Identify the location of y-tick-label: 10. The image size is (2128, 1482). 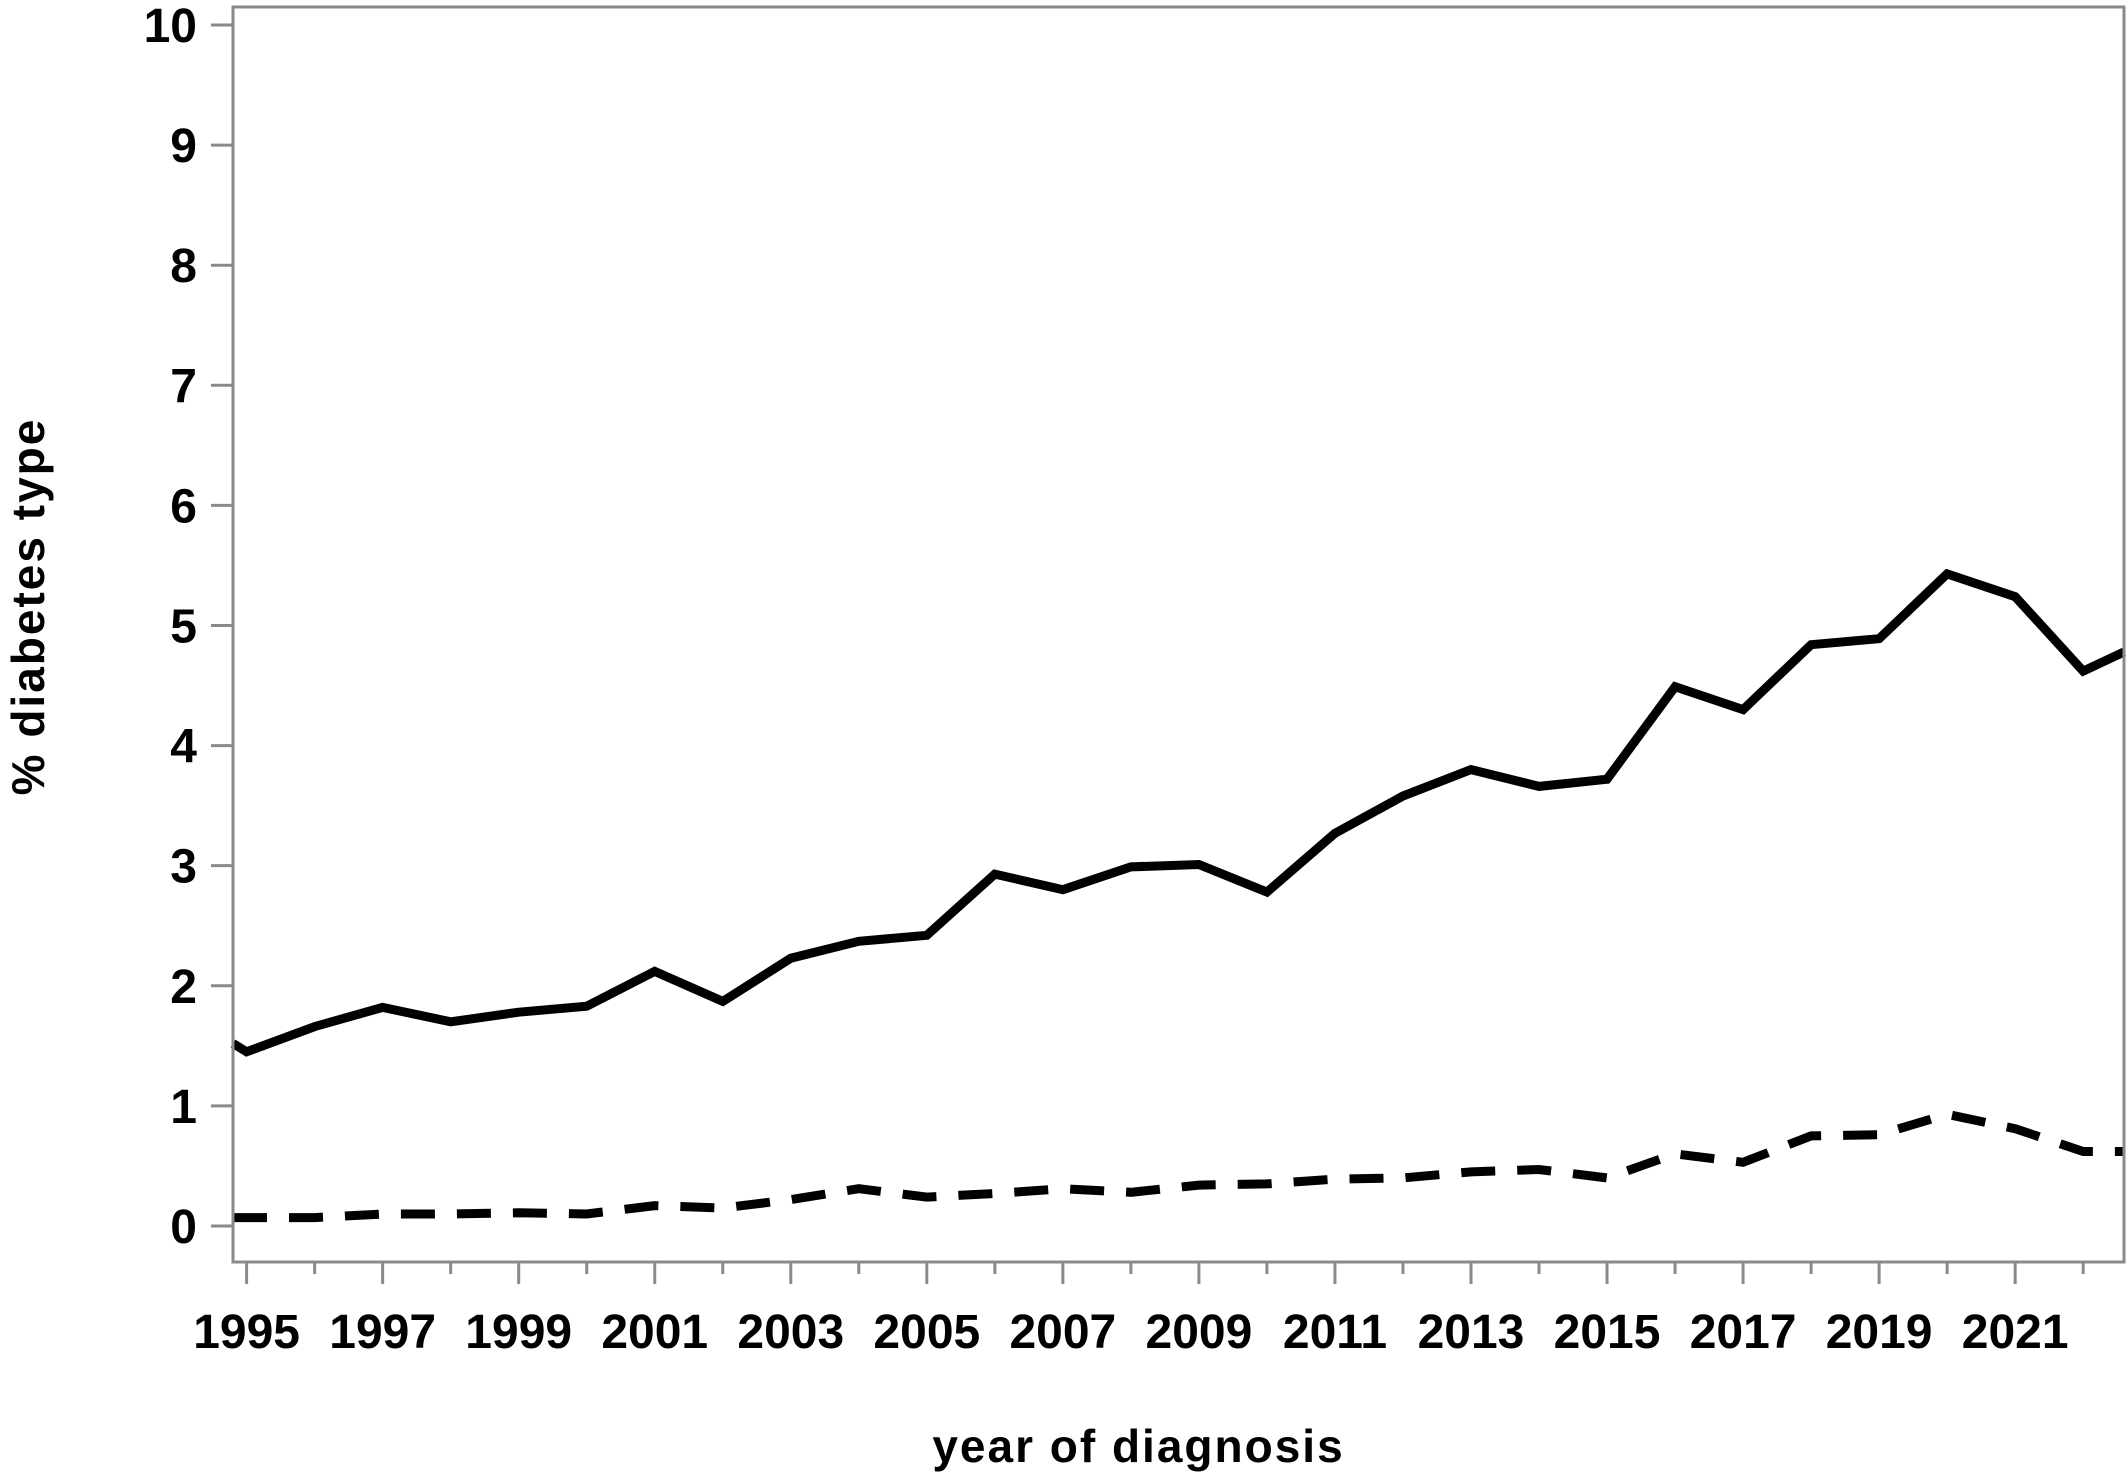
(170, 26).